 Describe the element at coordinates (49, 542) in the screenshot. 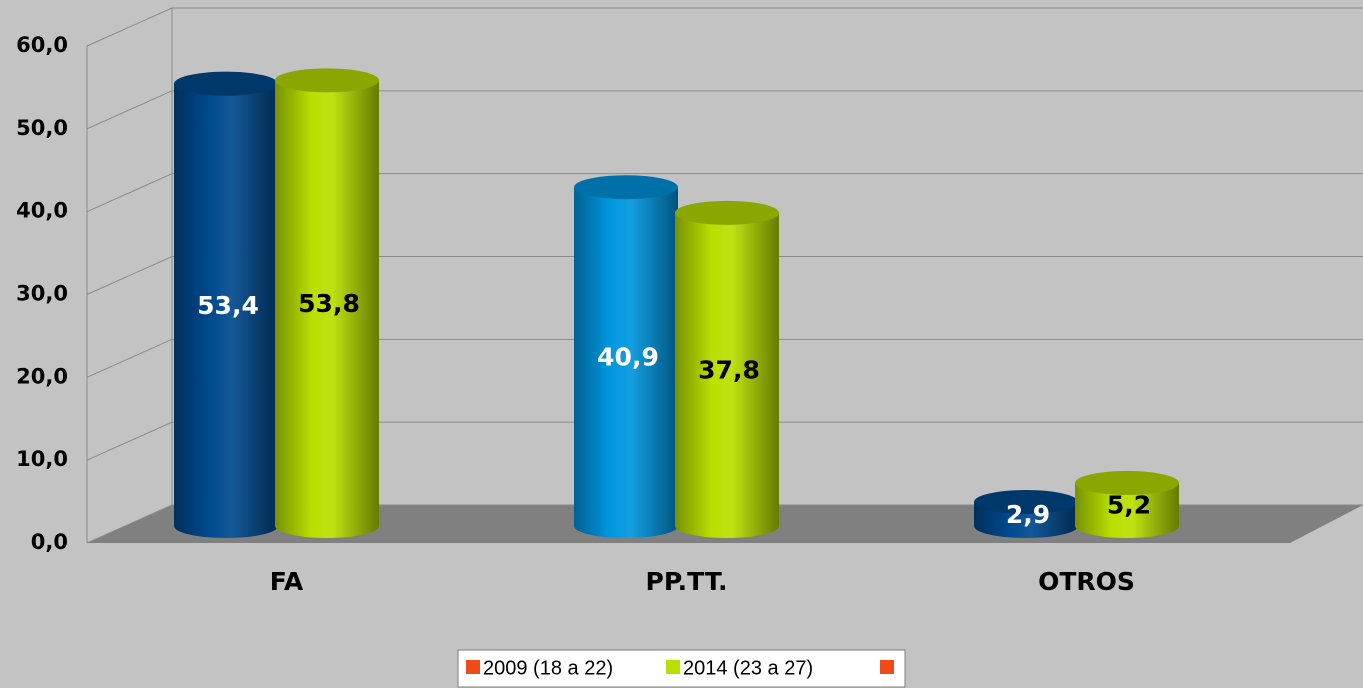

I see `y-tick-label: 0,0` at that location.